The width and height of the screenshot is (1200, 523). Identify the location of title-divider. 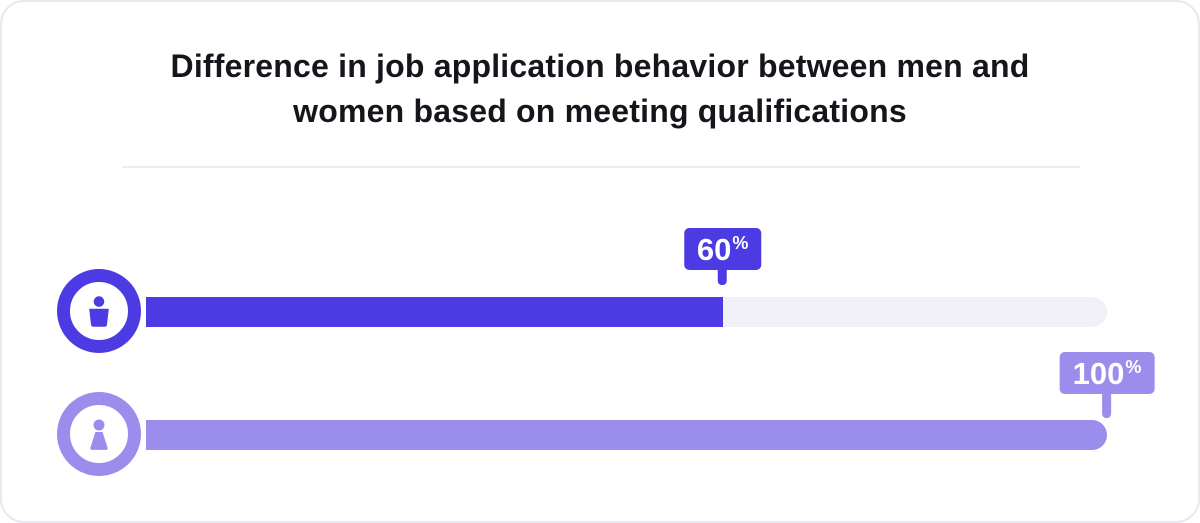
(601, 167).